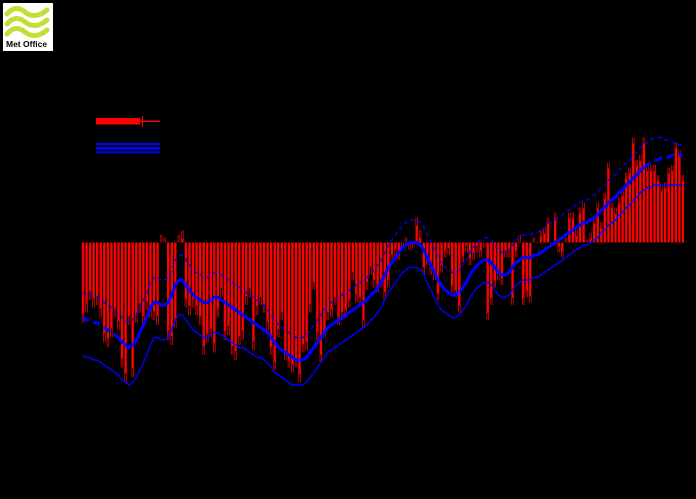 The width and height of the screenshot is (696, 499). I want to click on met-office-logo: Met Office, so click(28, 27).